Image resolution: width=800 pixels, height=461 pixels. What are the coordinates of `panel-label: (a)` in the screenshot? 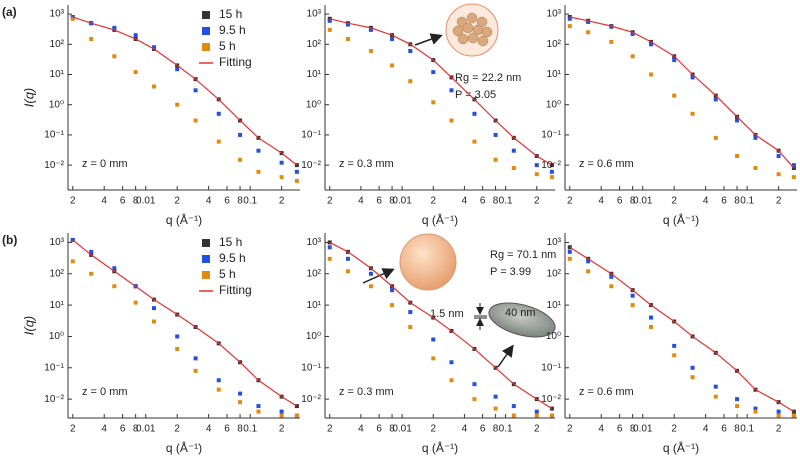 It's located at (9, 12).